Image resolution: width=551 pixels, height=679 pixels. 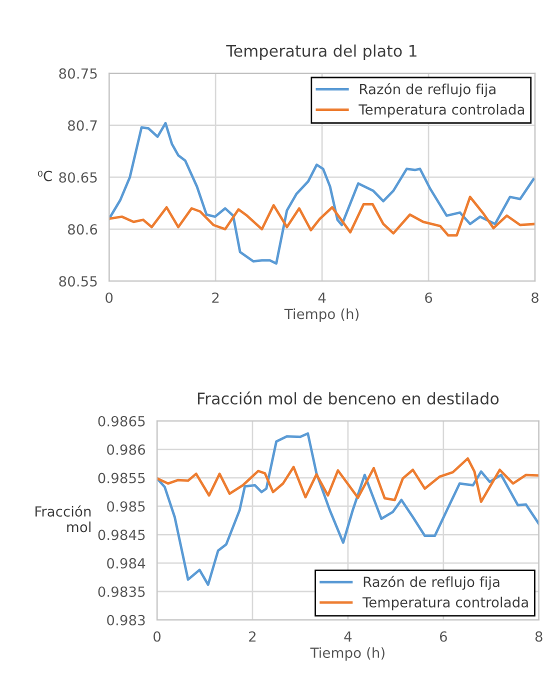 I want to click on y-tick-label: 80.7, so click(x=82, y=125).